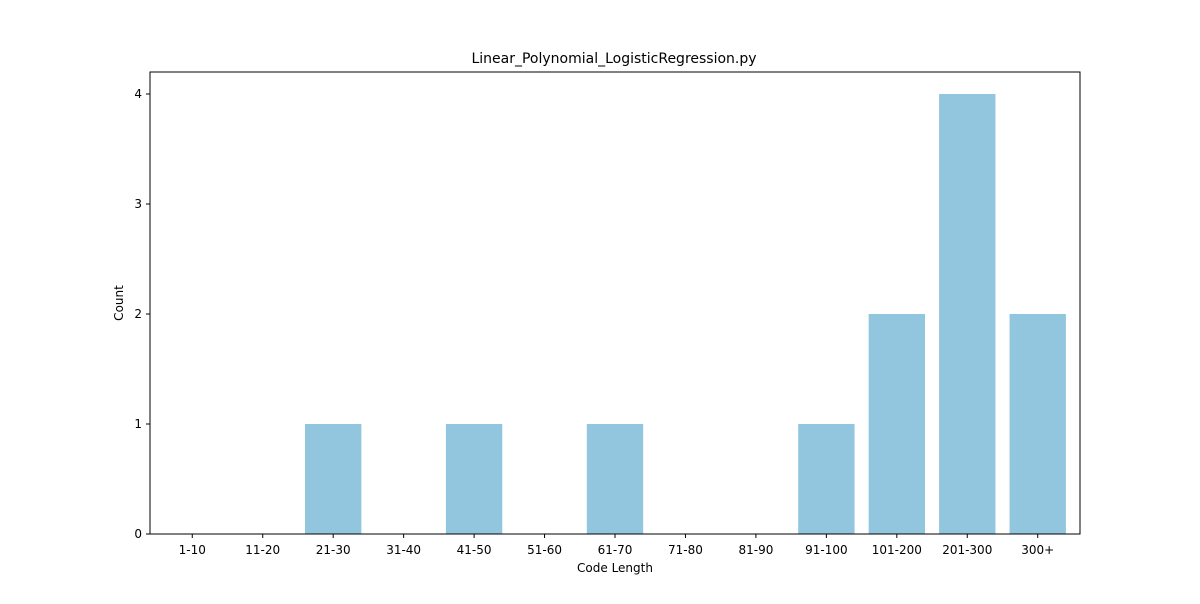  Describe the element at coordinates (613, 59) in the screenshot. I see `chart-title: Linear_Polynomial_LogisticRegression.py` at that location.